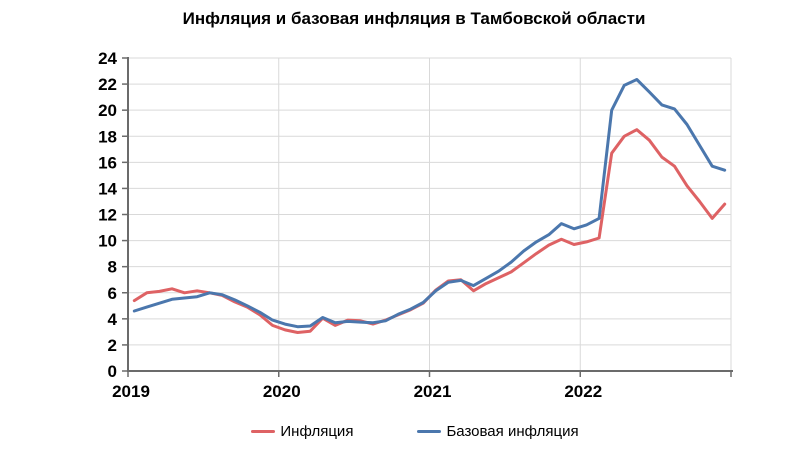 This screenshot has height=450, width=800. I want to click on legend-swatch-core-inflation, so click(429, 431).